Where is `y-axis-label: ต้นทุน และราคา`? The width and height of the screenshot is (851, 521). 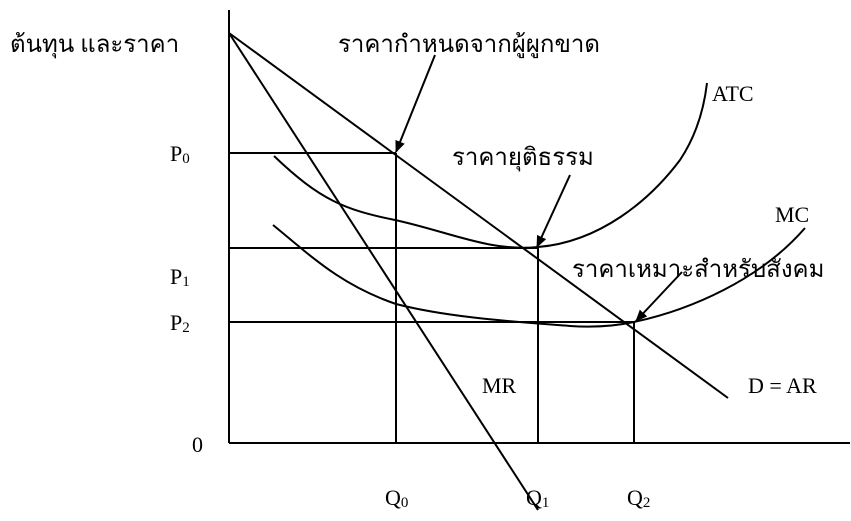
y-axis-label: ต้นทุน และราคา is located at coordinates (94, 45).